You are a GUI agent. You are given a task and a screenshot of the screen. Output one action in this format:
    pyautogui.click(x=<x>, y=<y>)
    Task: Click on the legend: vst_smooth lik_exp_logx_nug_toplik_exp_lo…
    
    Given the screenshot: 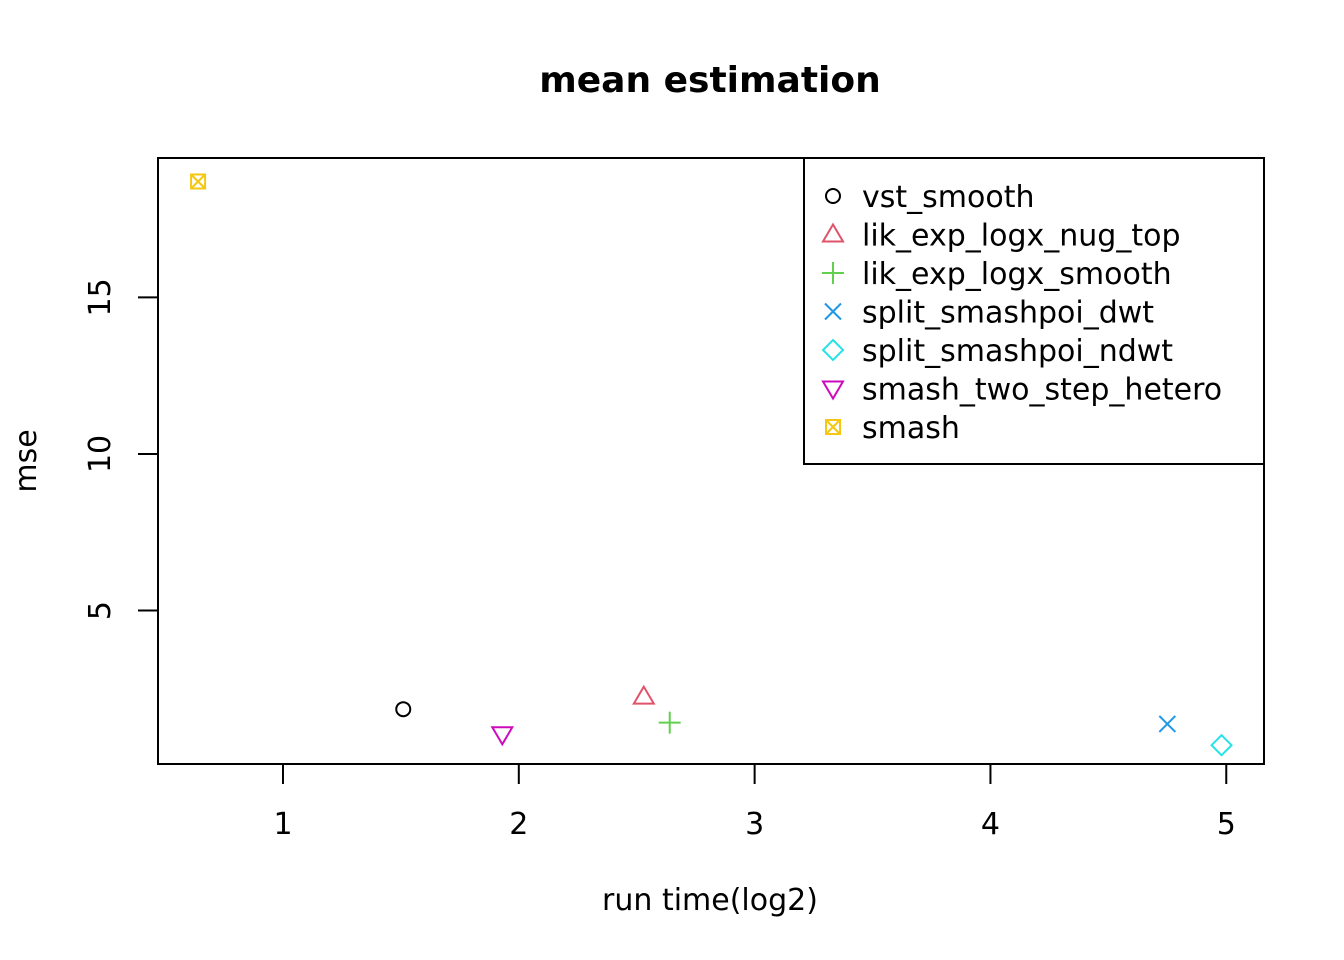 What is the action you would take?
    pyautogui.click(x=1034, y=311)
    